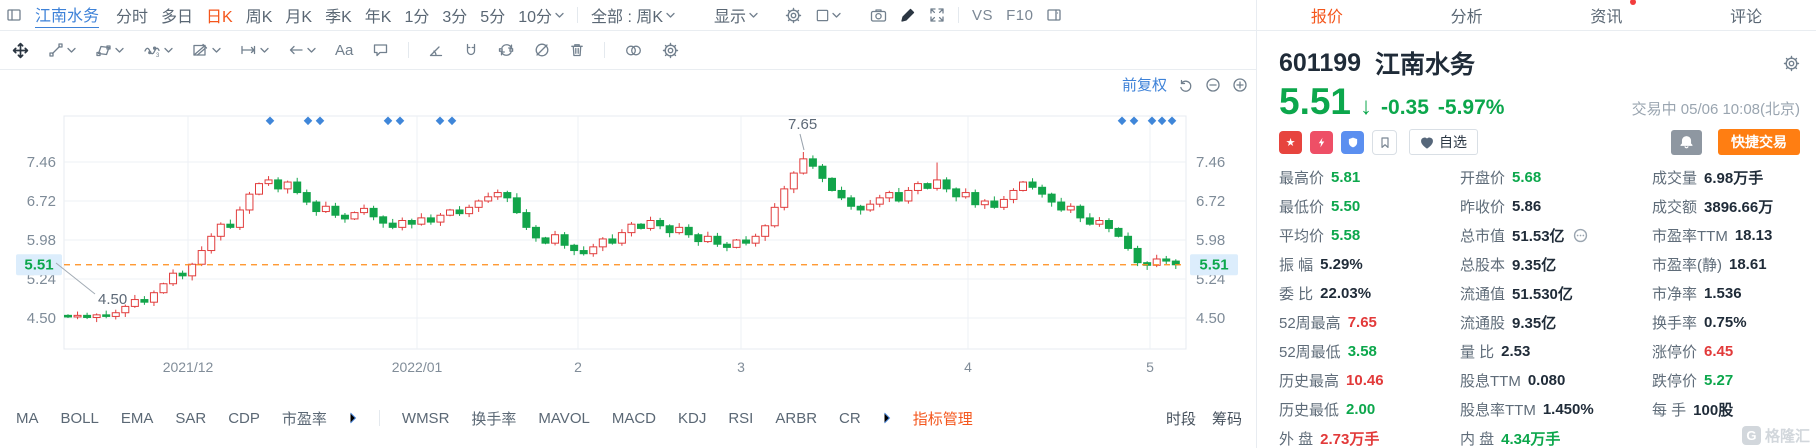 Image resolution: width=1816 pixels, height=448 pixels. What do you see at coordinates (493, 17) in the screenshot?
I see `period-tab-5分: 5分` at bounding box center [493, 17].